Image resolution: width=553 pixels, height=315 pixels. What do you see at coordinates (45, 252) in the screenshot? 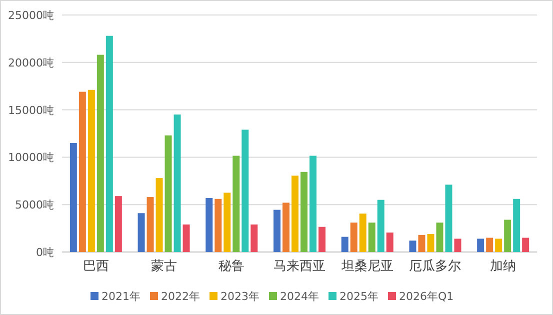
I see `y-tick-label: 0吨` at bounding box center [45, 252].